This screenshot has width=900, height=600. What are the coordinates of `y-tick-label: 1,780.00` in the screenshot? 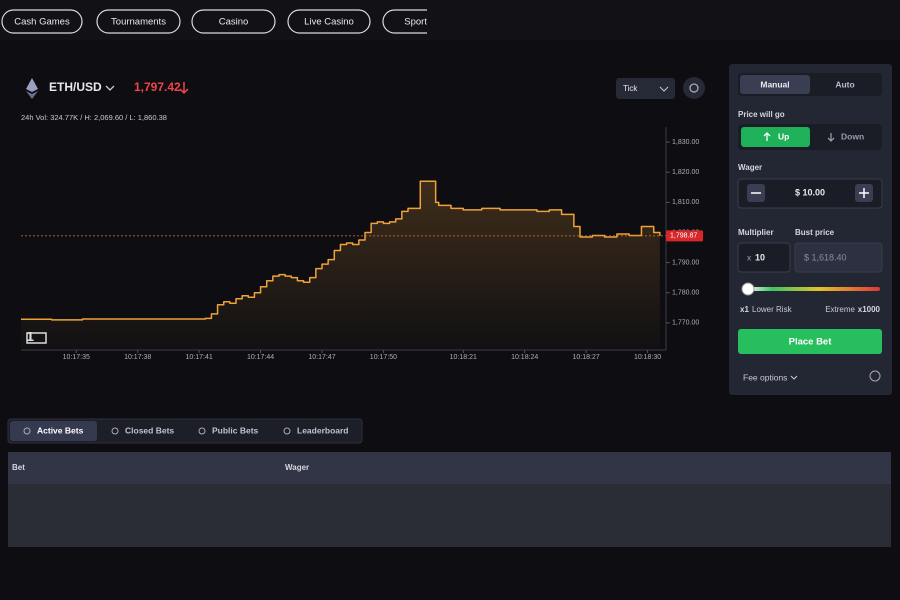 It's located at (685, 293).